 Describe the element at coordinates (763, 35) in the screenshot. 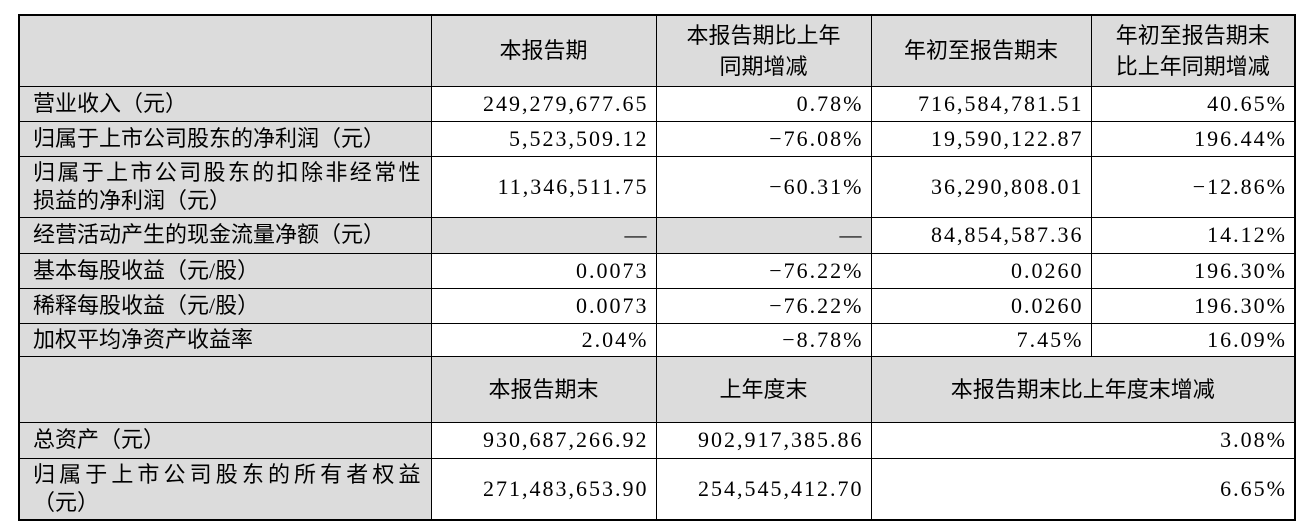

I see `header-yoy-change-line1: 本报告期比上年` at that location.